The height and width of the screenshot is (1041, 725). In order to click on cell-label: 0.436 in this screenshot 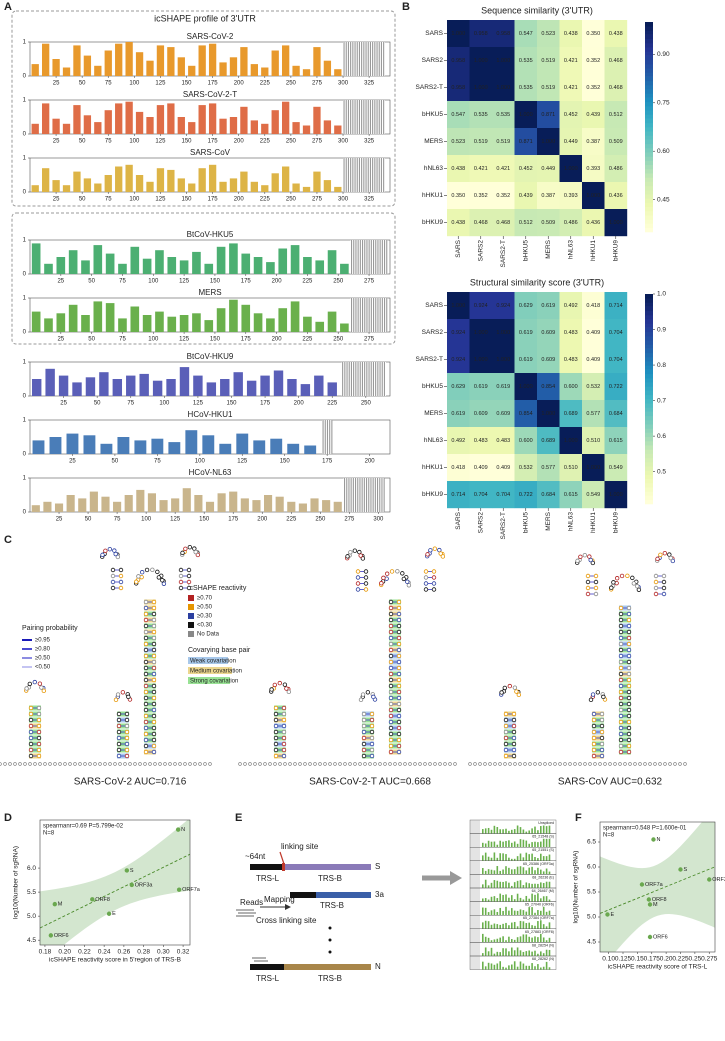, I will do `click(593, 223)`.